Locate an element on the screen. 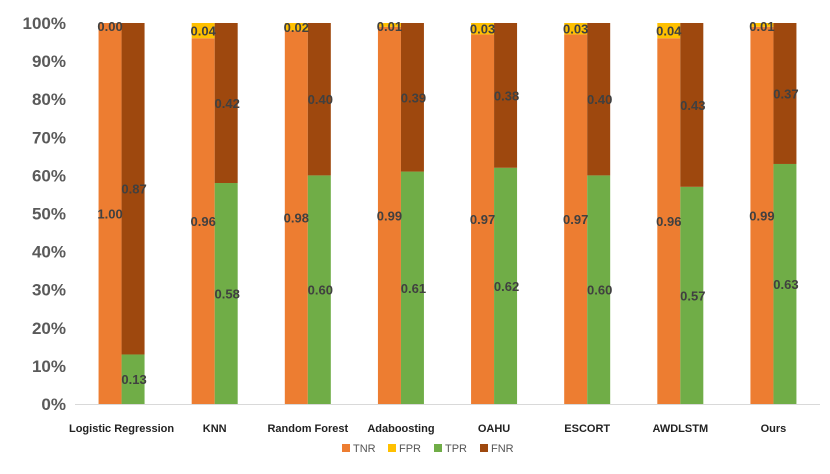 The image size is (830, 474). legend-item: FNR is located at coordinates (497, 449).